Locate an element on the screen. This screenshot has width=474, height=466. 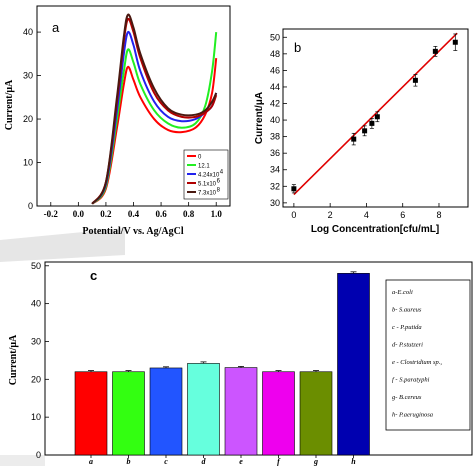
panel-c-bar-e is located at coordinates (241, 411).